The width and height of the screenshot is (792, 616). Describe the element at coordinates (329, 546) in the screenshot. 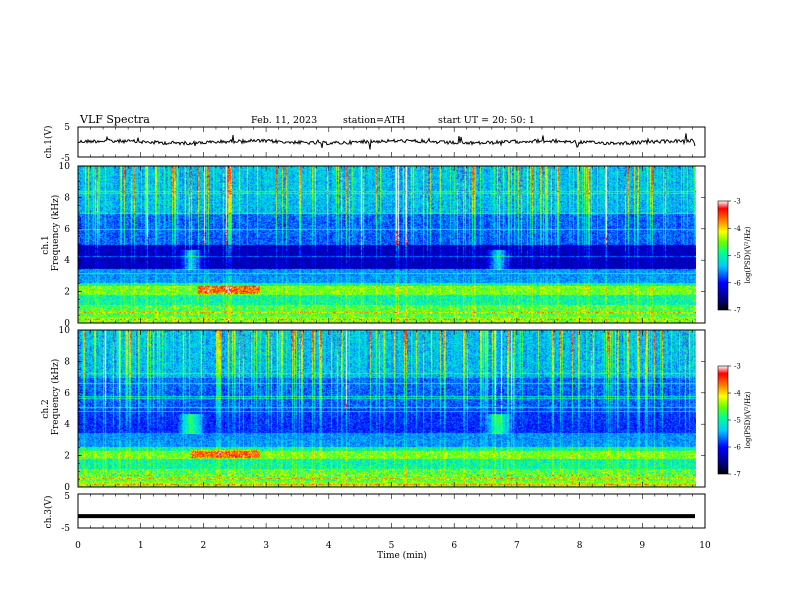

I see `x-tick-label: 4` at that location.